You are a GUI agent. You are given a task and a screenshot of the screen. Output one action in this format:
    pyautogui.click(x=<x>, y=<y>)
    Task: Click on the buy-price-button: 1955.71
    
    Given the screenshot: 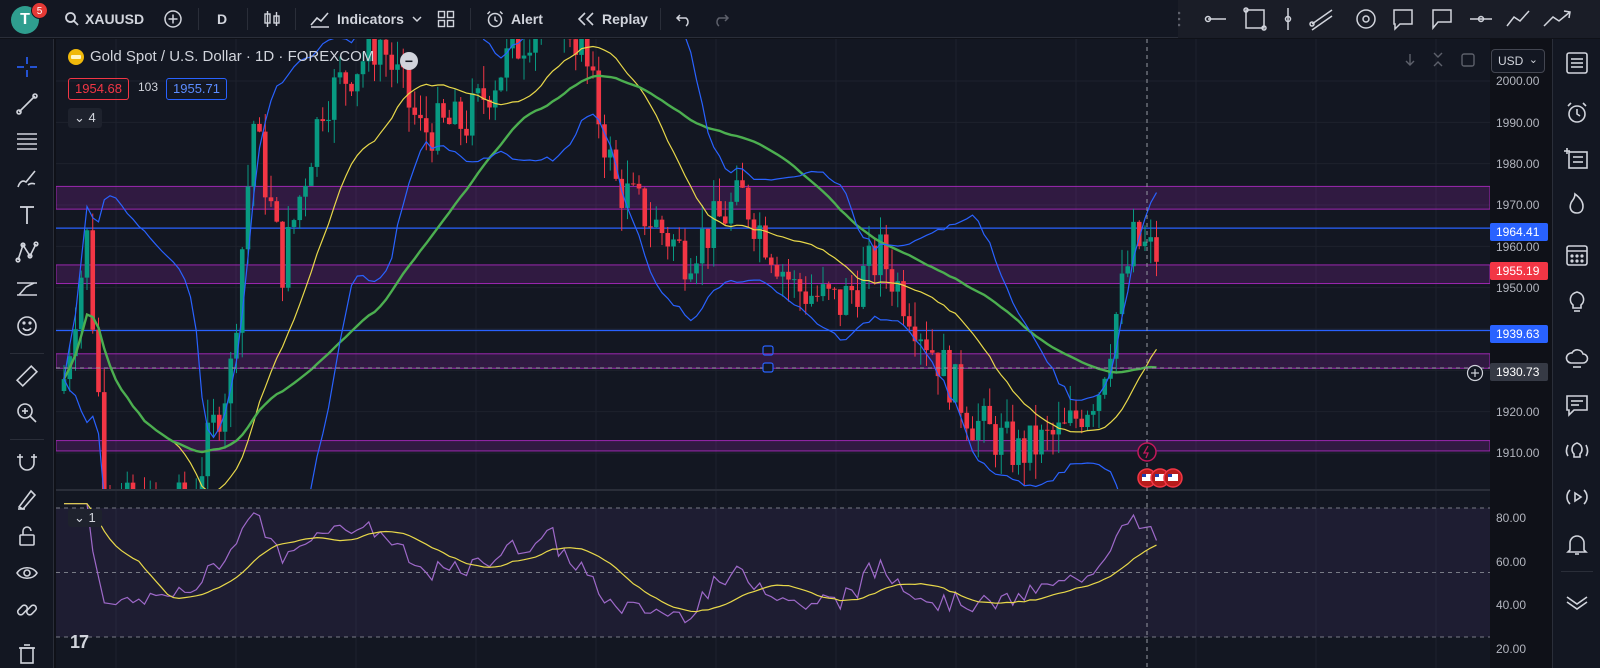 What is the action you would take?
    pyautogui.click(x=196, y=89)
    